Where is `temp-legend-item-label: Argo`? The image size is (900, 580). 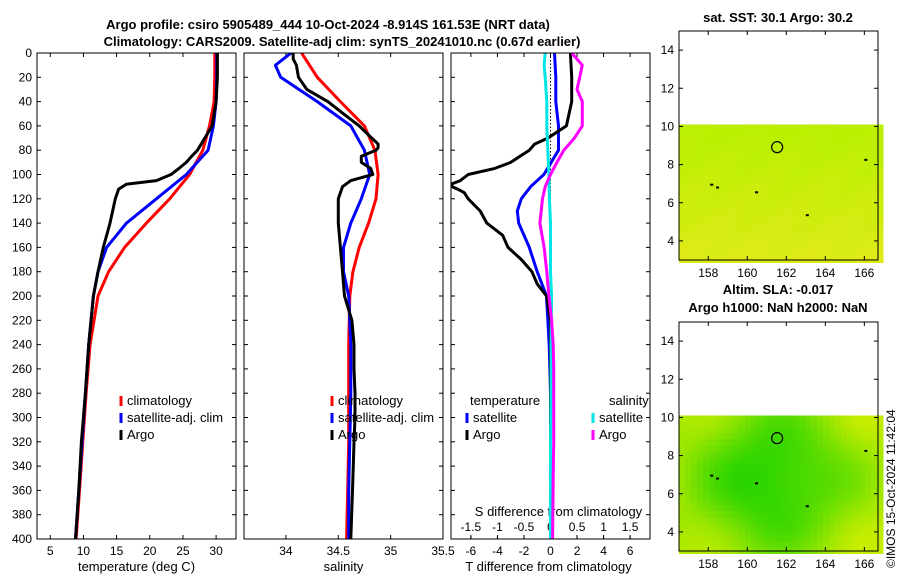
temp-legend-item-label: Argo is located at coordinates (140, 434).